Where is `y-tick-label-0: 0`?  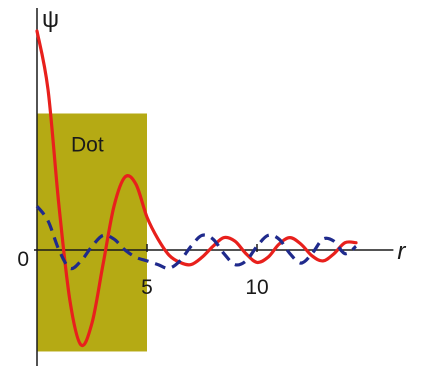 y-tick-label-0: 0 is located at coordinates (23, 259).